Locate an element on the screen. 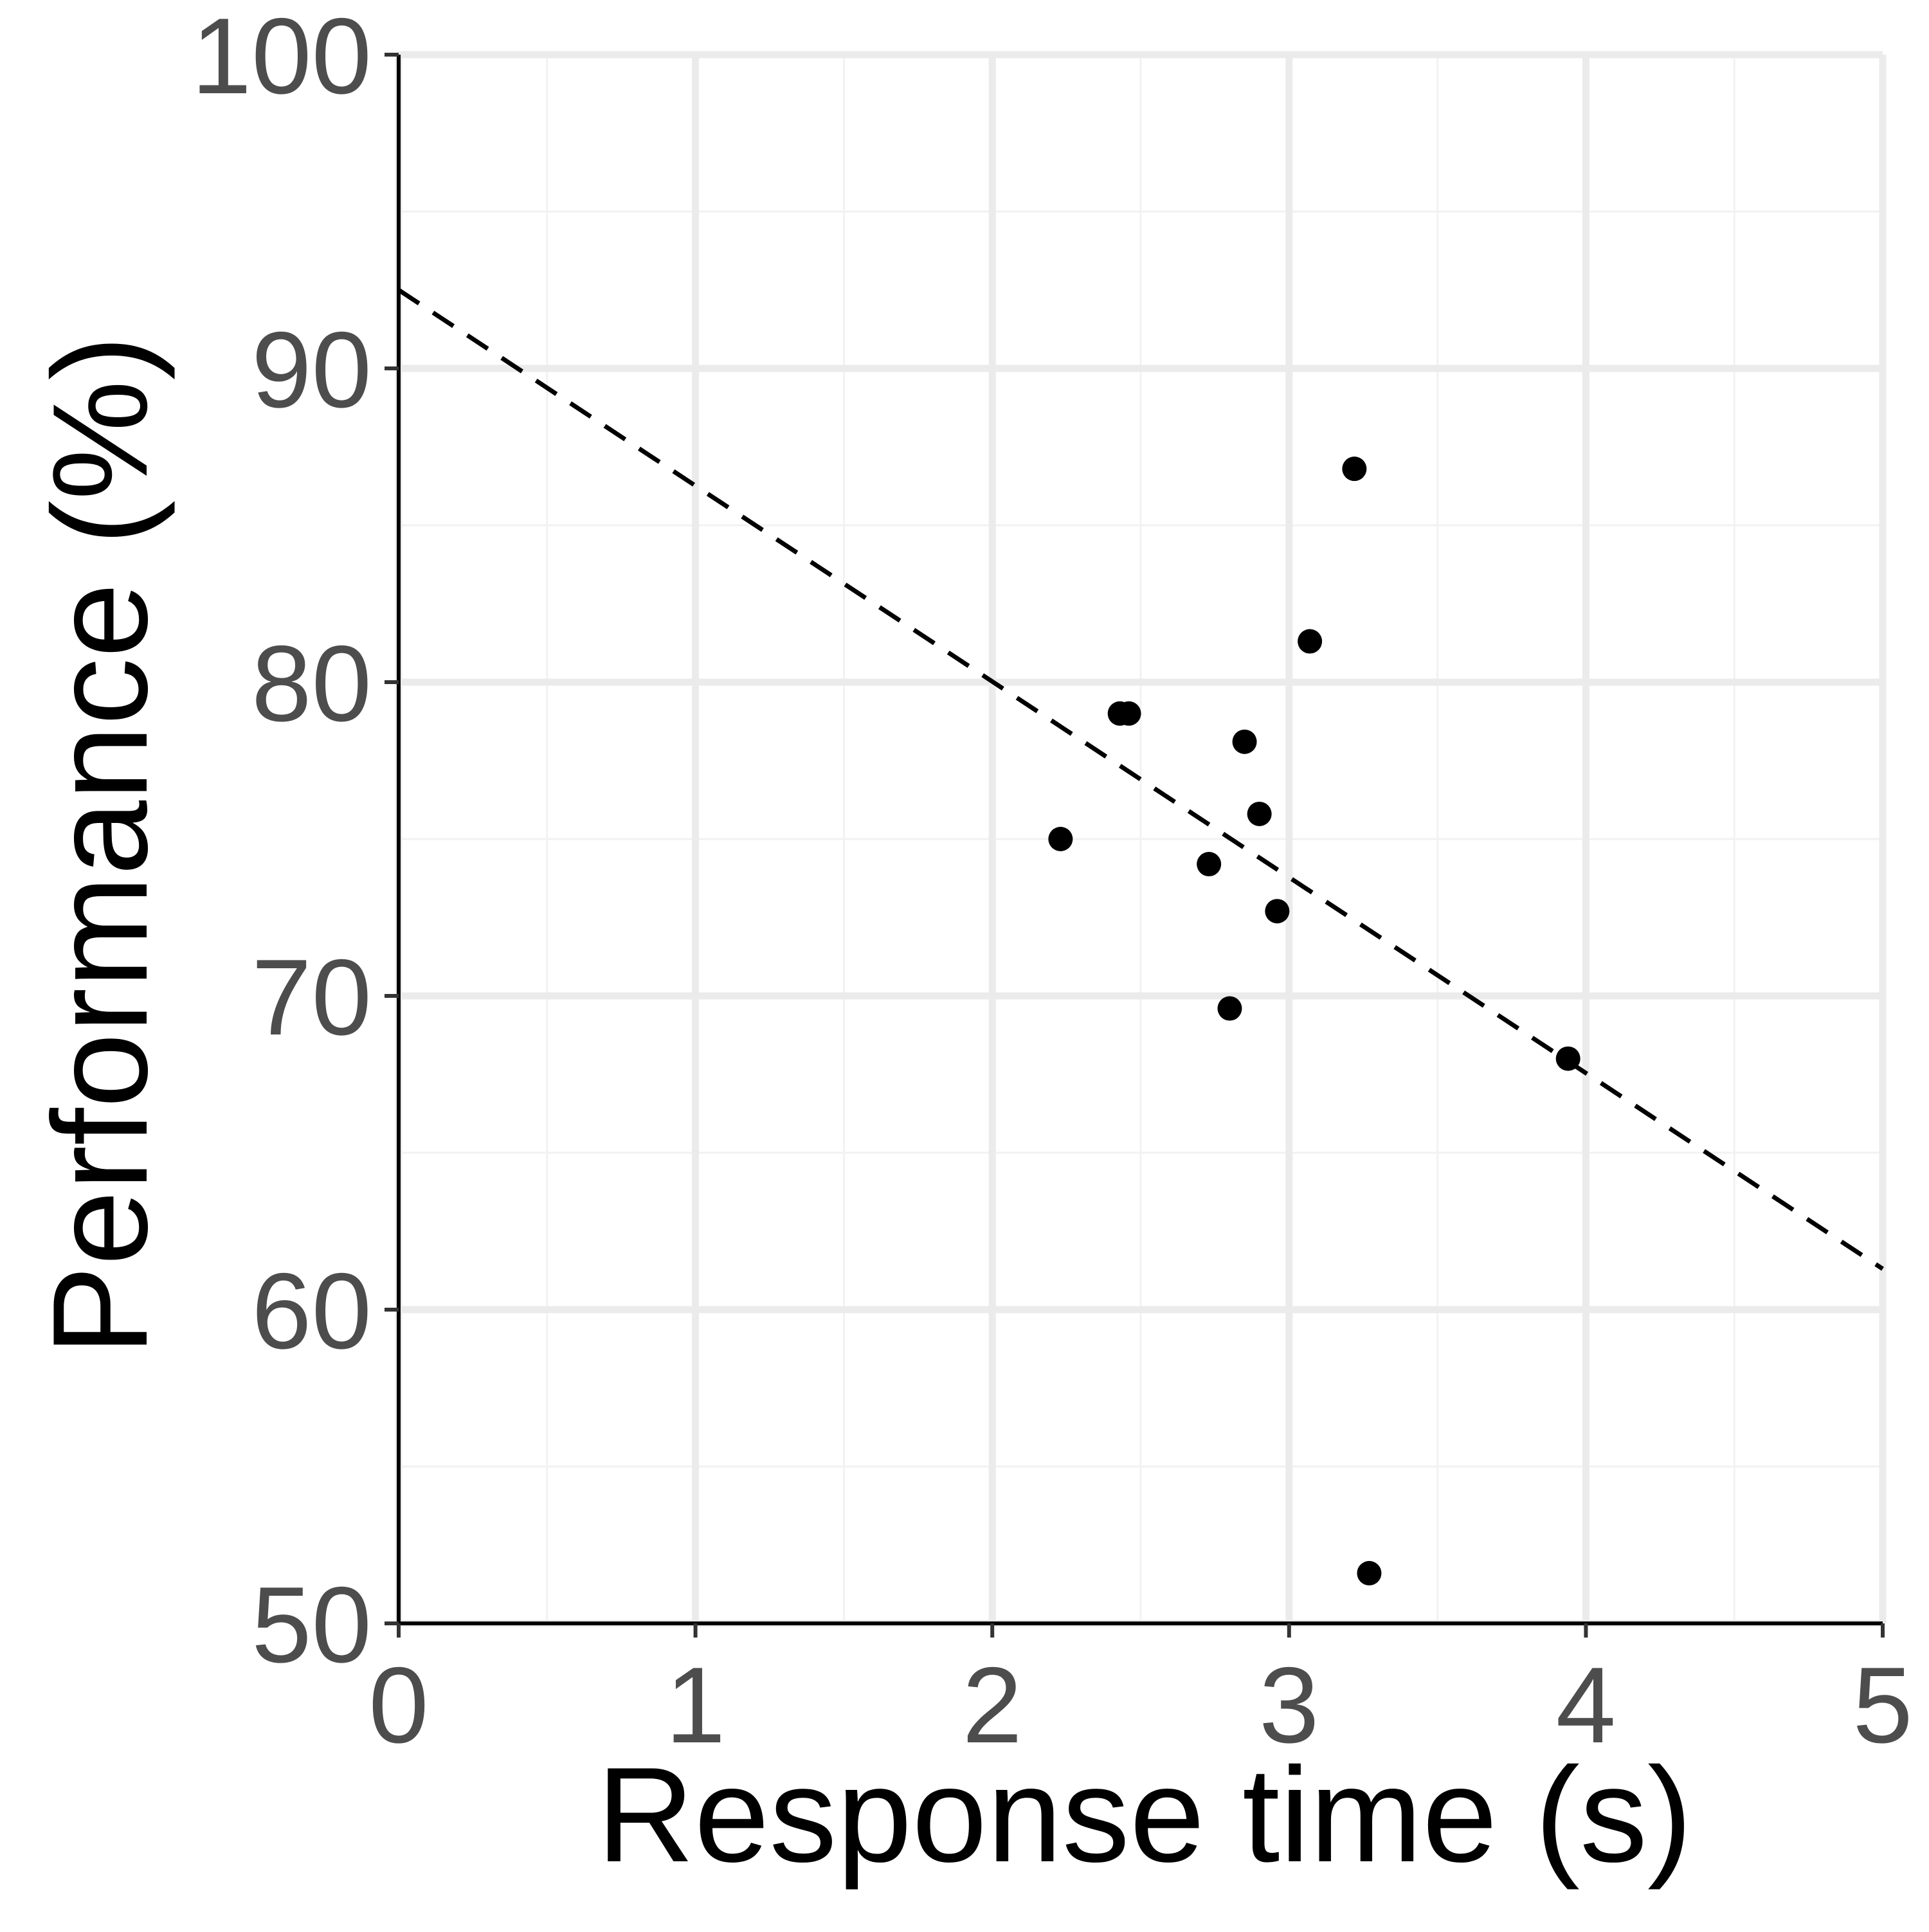 The image size is (1929, 1932). y-tick-label: 60 is located at coordinates (311, 1310).